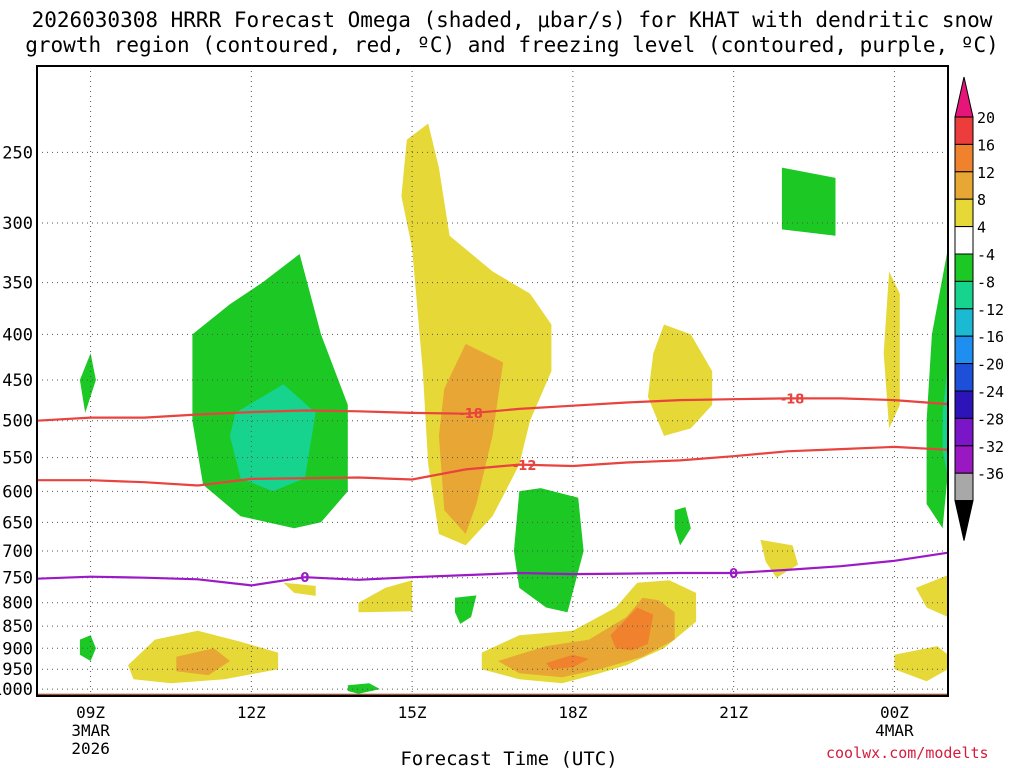 The image size is (1024, 768). Describe the element at coordinates (572, 712) in the screenshot. I see `x-tick-18-0: 18Z` at that location.